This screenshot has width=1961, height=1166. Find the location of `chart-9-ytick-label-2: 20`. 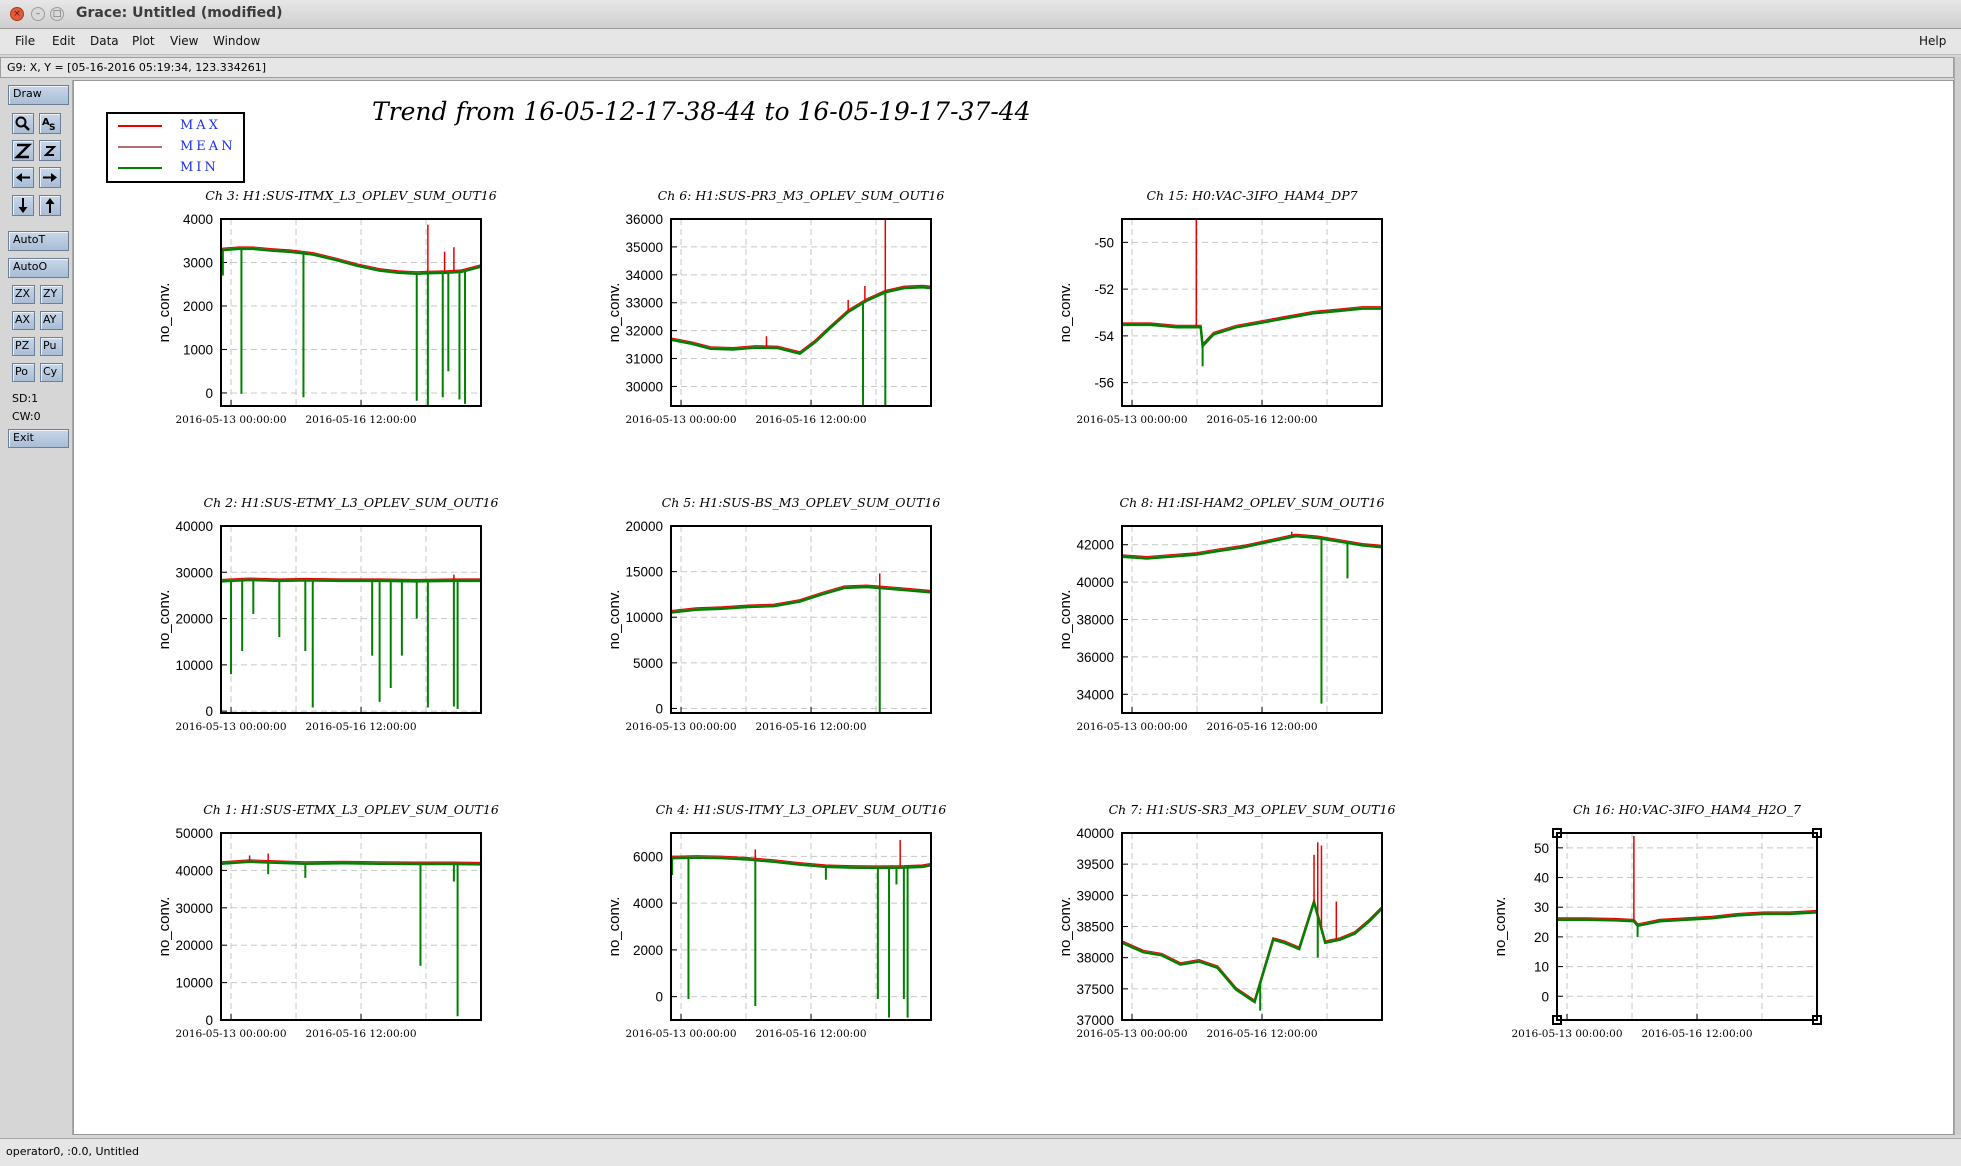

chart-9-ytick-label-2: 20 is located at coordinates (1541, 937).